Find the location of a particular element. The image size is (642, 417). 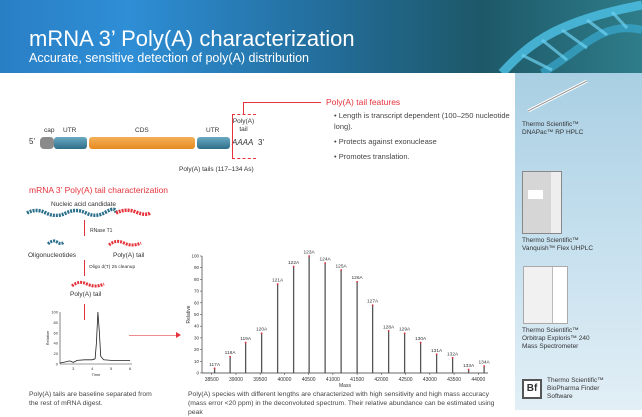

cds-segment is located at coordinates (142, 143).